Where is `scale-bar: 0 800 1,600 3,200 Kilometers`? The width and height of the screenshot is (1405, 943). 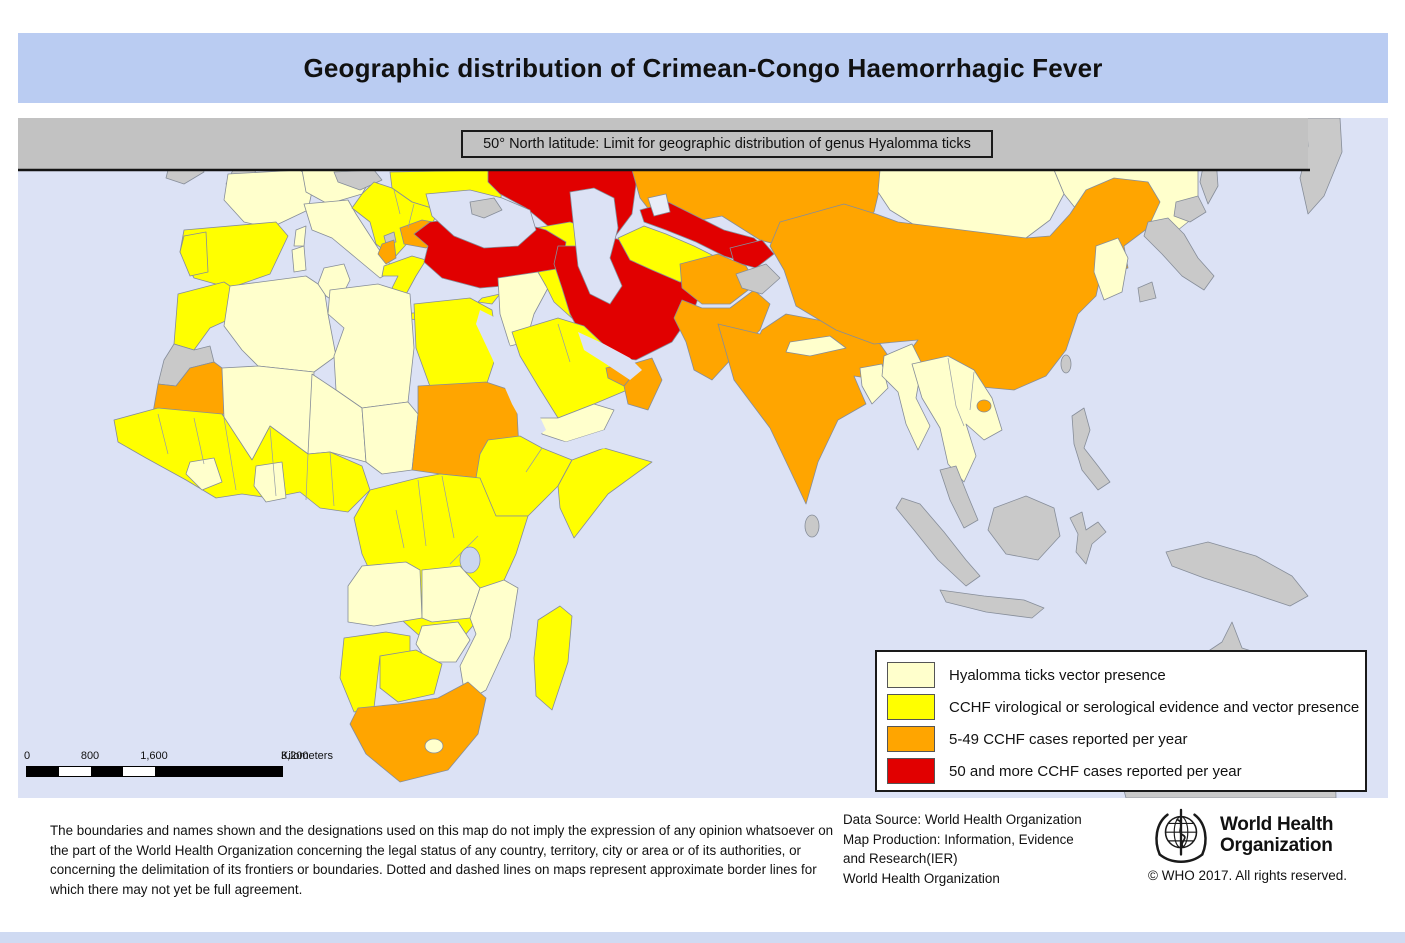 scale-bar: 0 800 1,600 3,200 Kilometers is located at coordinates (235, 767).